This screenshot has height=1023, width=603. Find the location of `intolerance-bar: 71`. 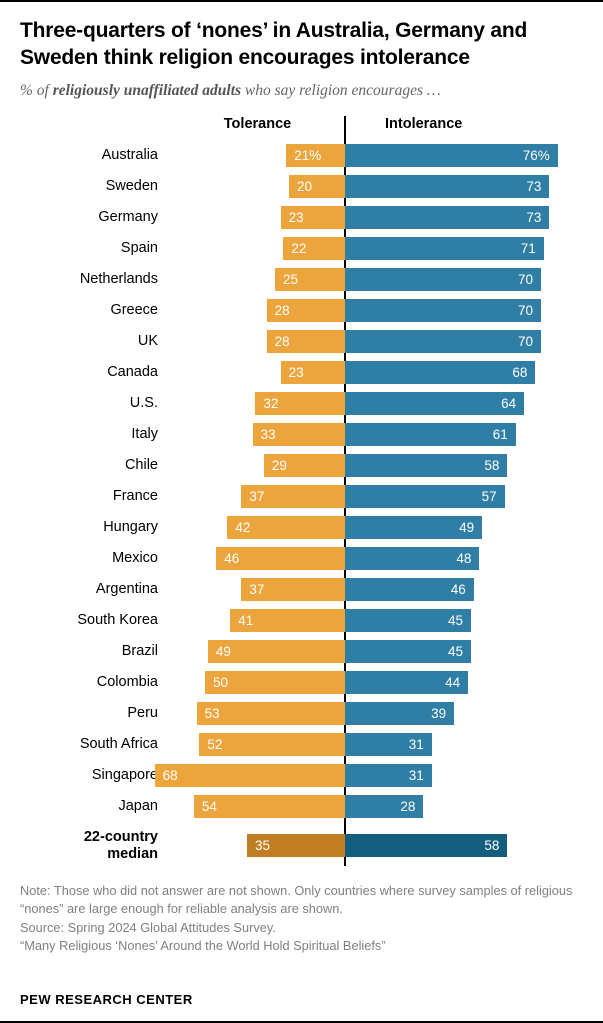

intolerance-bar: 71 is located at coordinates (444, 248).